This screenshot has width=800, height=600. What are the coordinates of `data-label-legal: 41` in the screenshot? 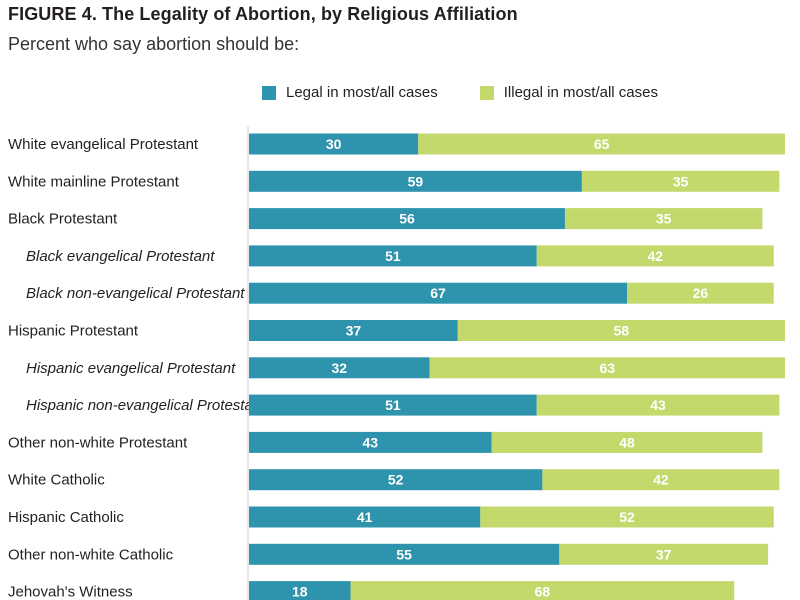 It's located at (365, 517).